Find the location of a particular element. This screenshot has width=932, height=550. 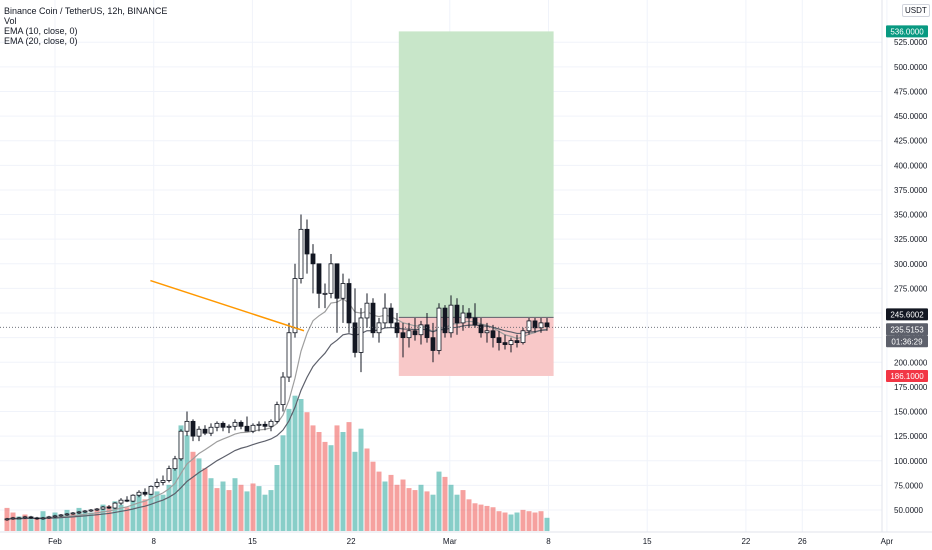

y-tick-label: 50.0000 is located at coordinates (908, 510).